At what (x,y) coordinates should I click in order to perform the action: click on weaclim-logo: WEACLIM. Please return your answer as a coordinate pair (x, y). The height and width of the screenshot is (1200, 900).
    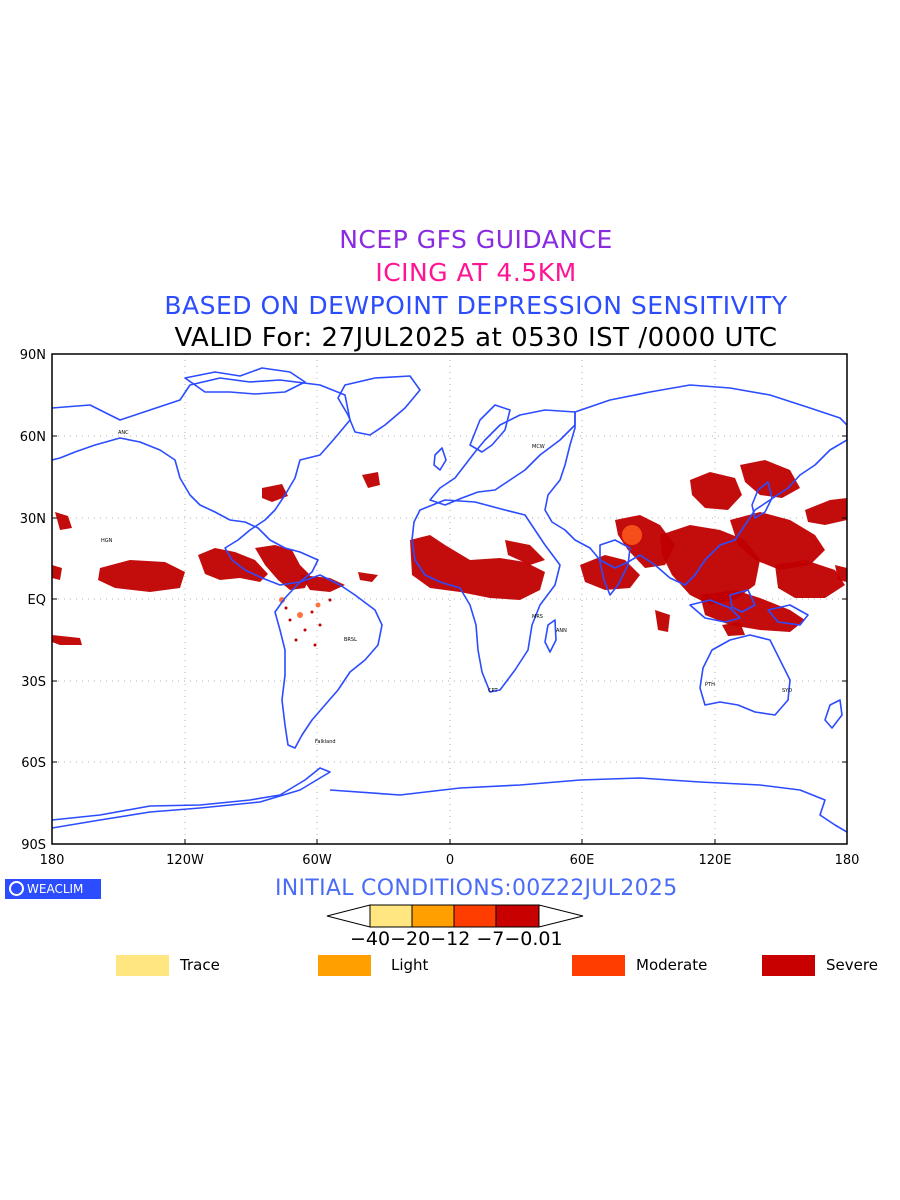
    Looking at the image, I should click on (53, 889).